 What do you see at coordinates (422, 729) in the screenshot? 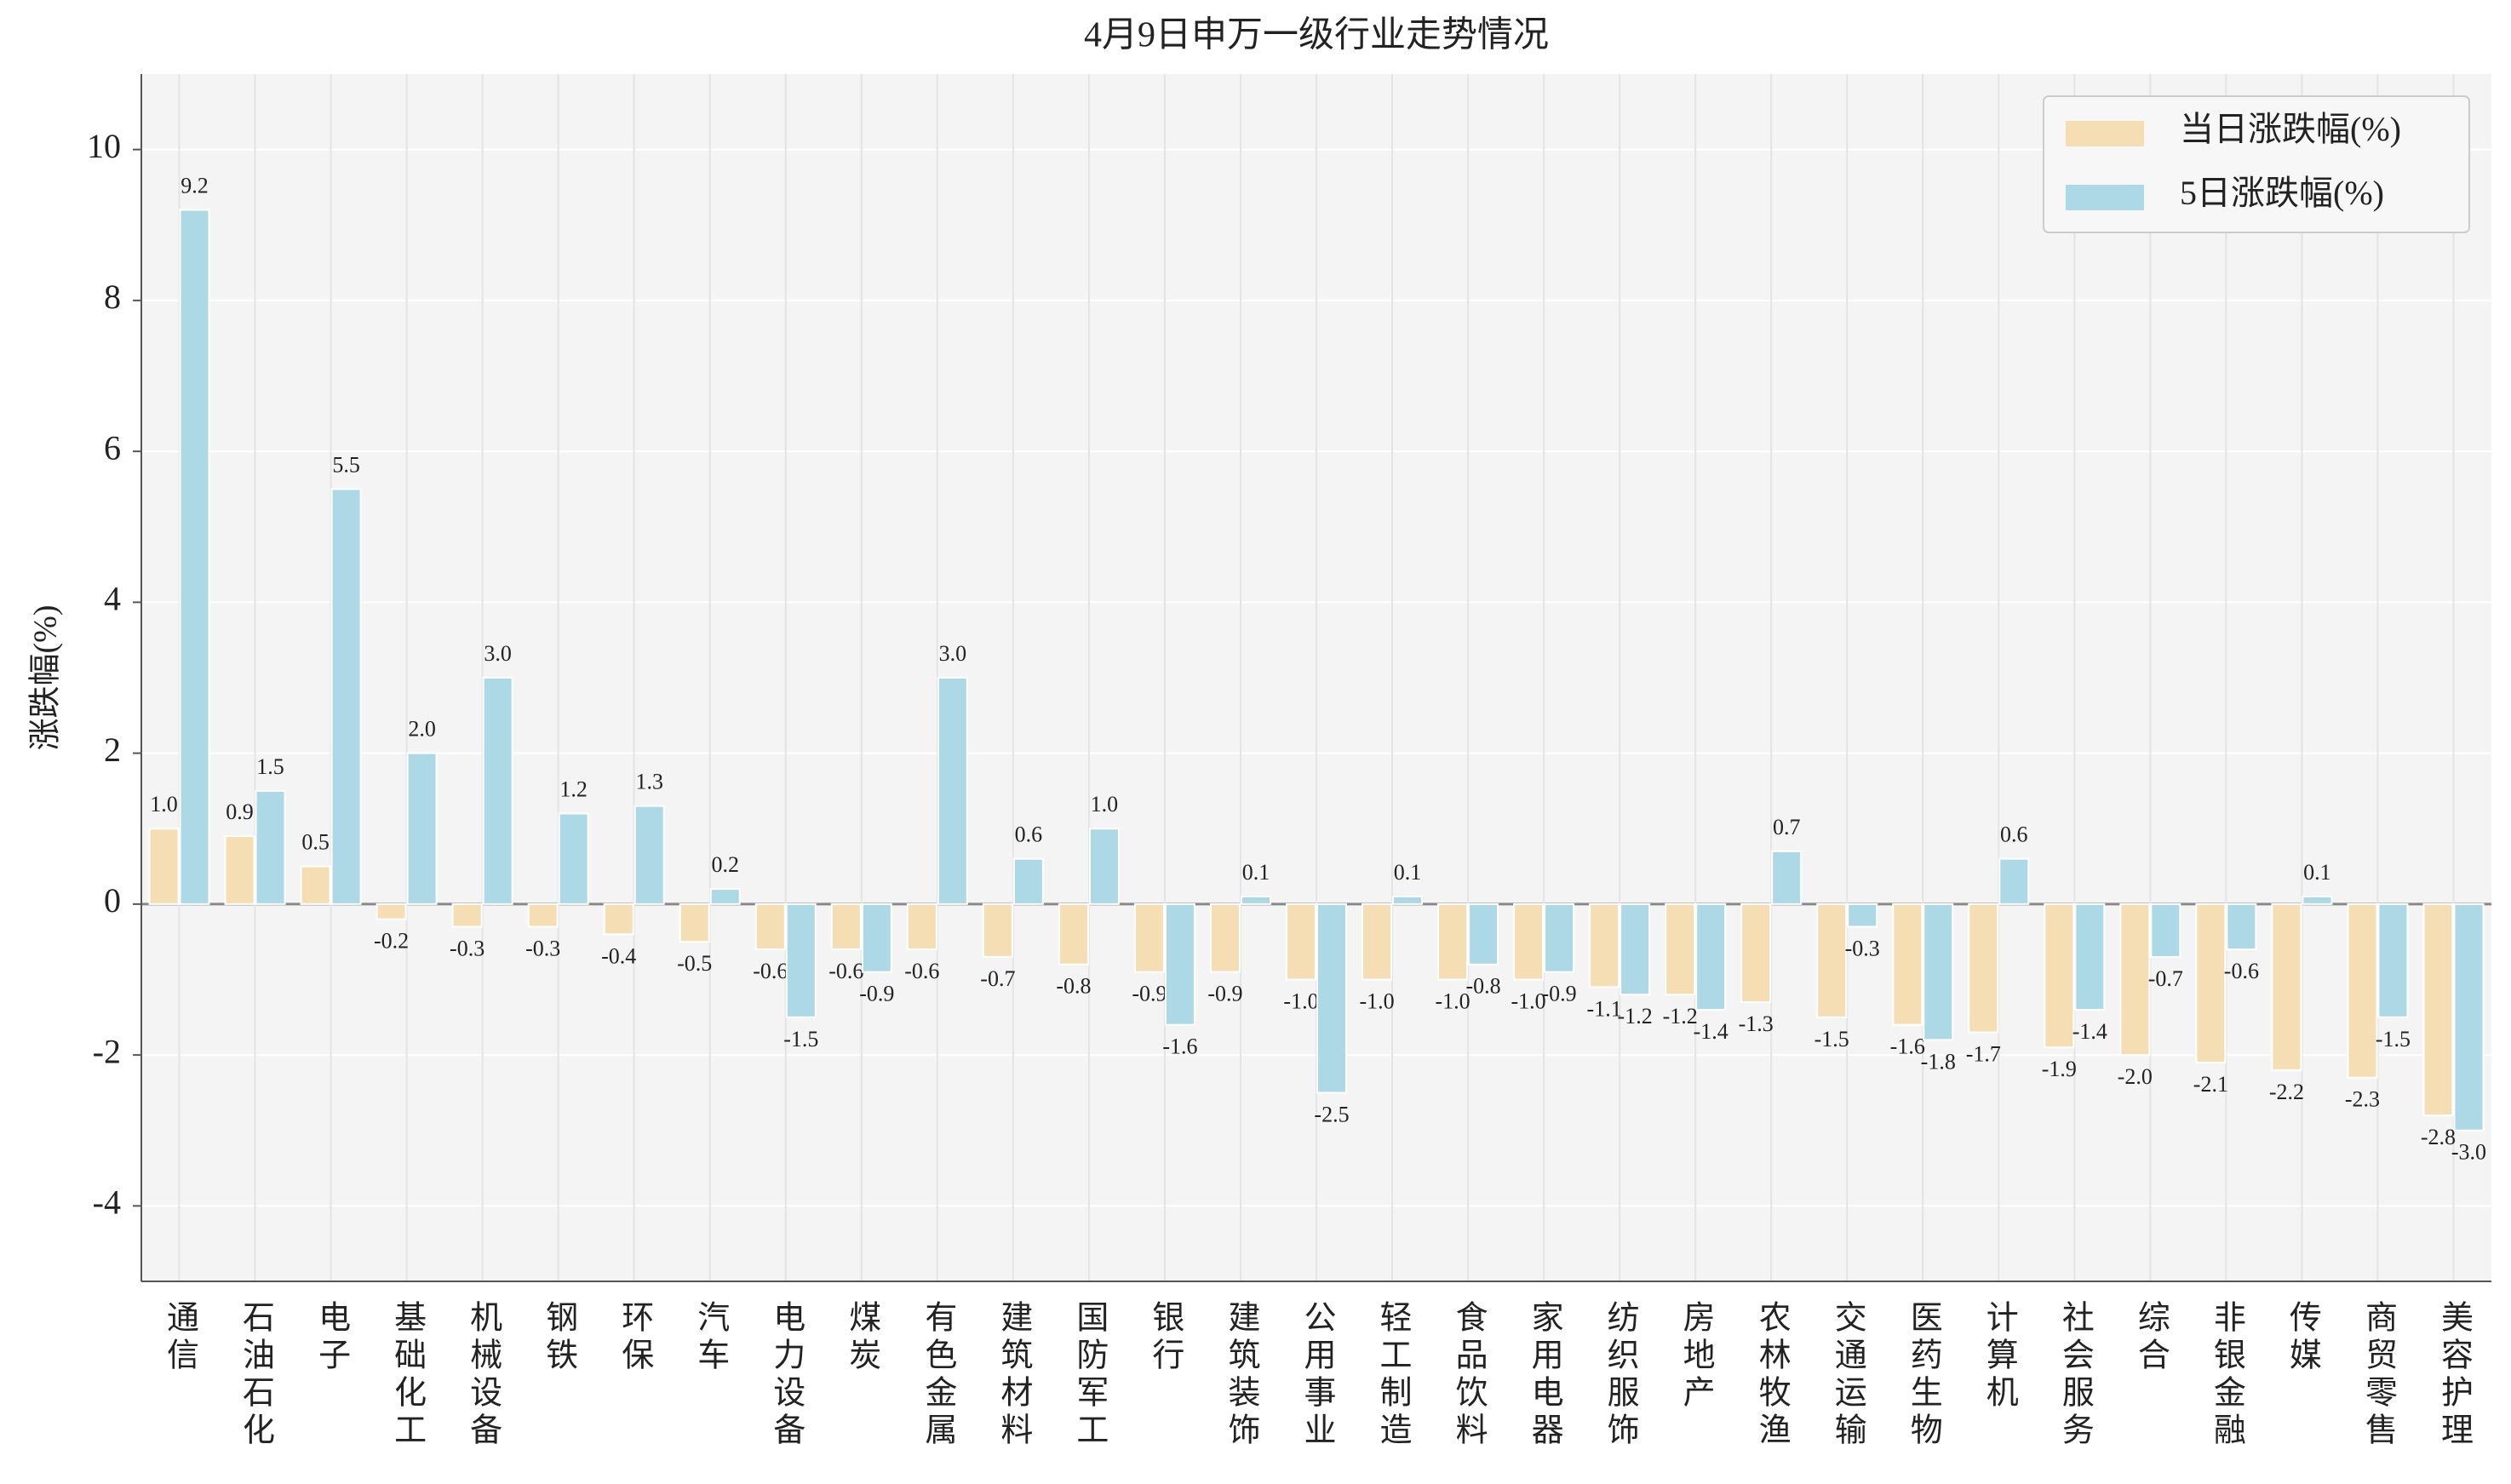
I see `value-label: 2.0` at bounding box center [422, 729].